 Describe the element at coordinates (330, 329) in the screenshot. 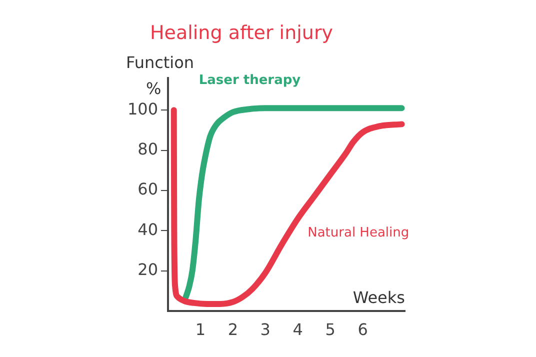

I see `x-tick-label: 5` at that location.